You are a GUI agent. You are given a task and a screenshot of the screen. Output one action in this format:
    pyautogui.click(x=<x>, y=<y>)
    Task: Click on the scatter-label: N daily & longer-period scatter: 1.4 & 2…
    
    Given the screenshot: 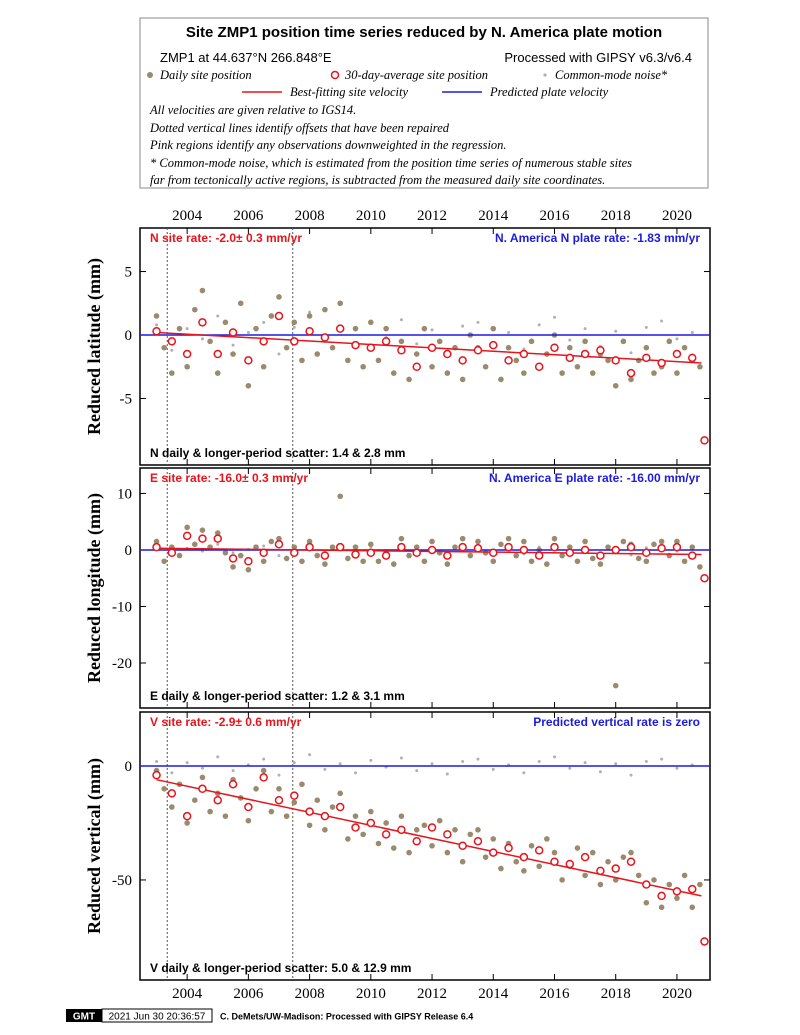 What is the action you would take?
    pyautogui.click(x=277, y=453)
    